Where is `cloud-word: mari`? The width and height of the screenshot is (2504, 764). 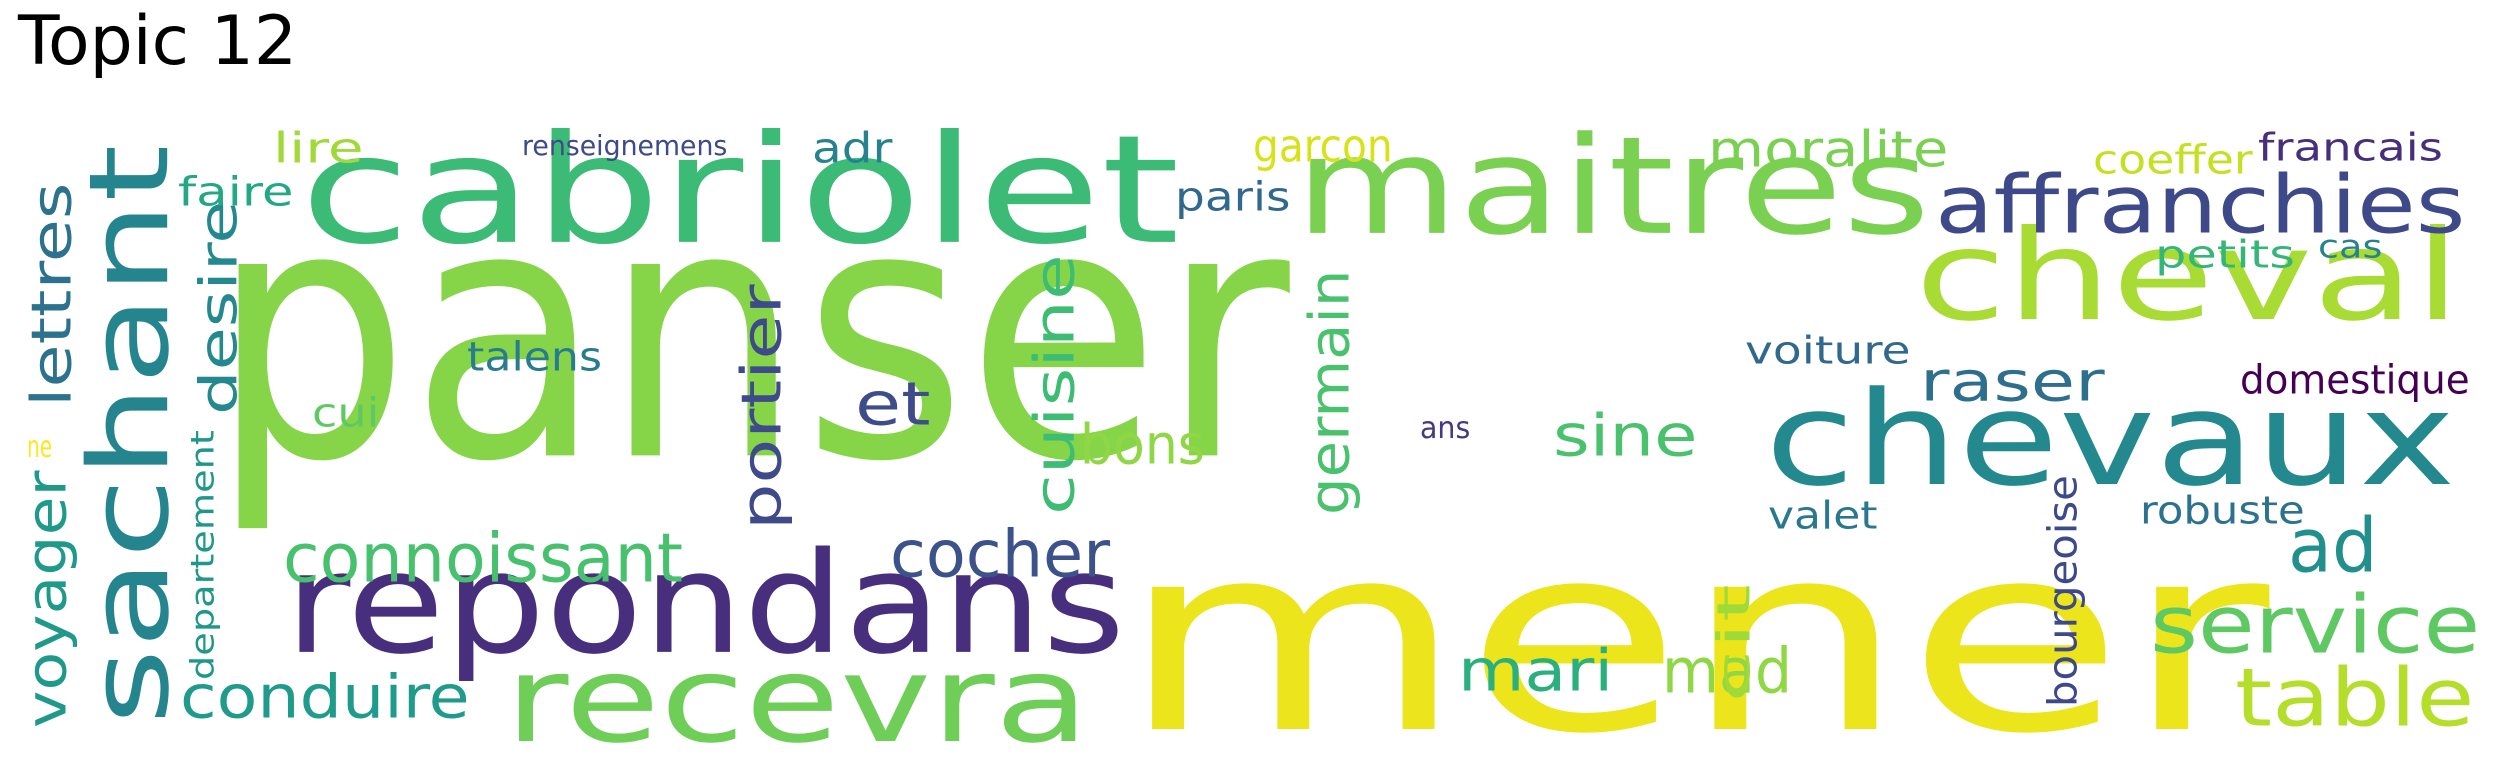
cloud-word: mari is located at coordinates (1536, 670).